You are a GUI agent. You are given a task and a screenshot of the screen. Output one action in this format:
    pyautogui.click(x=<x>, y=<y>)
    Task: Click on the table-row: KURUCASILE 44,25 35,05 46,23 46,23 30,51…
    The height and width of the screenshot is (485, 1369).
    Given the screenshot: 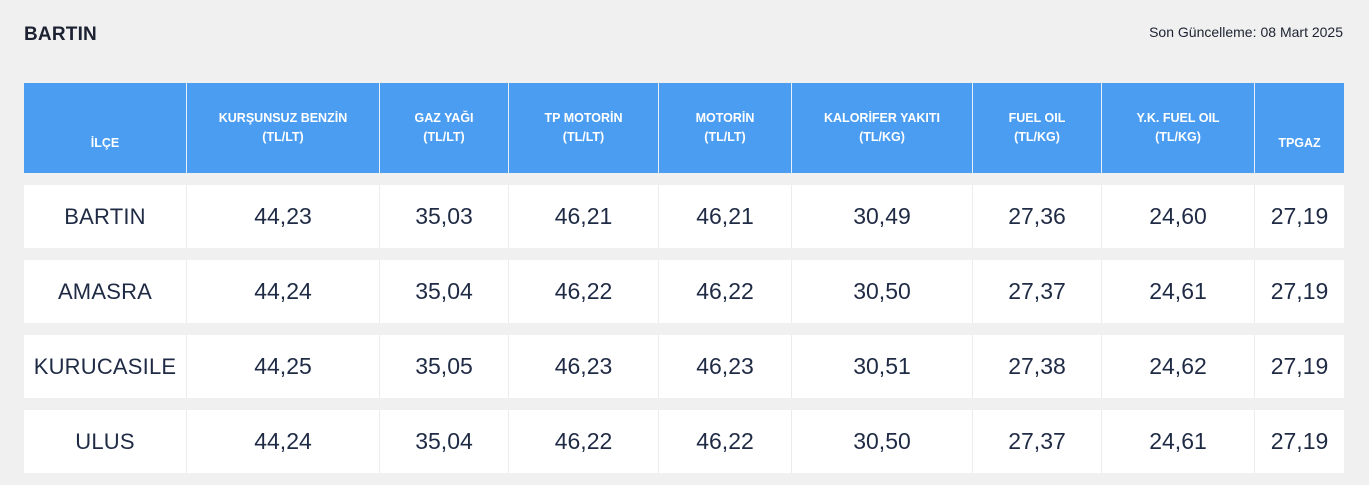 What is the action you would take?
    pyautogui.click(x=684, y=366)
    